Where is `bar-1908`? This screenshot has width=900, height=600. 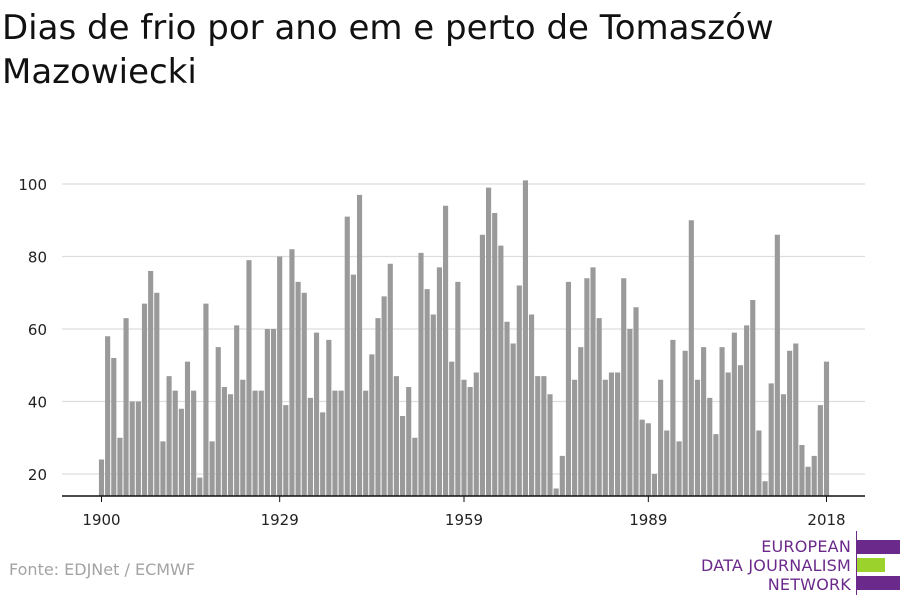 bar-1908 is located at coordinates (151, 383).